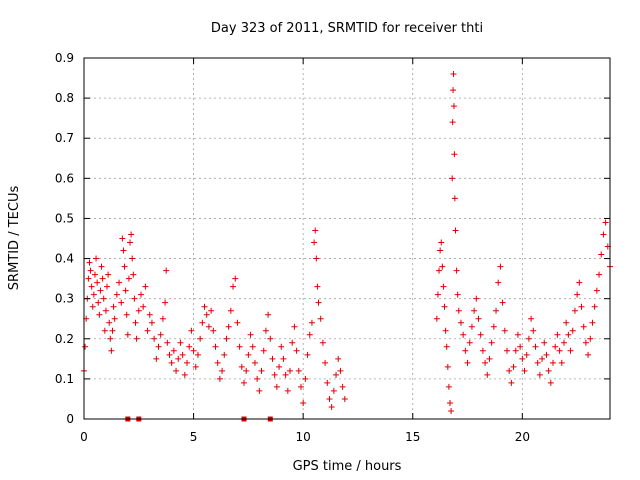  What do you see at coordinates (64, 58) in the screenshot?
I see `y-tick-label: 0.9` at bounding box center [64, 58].